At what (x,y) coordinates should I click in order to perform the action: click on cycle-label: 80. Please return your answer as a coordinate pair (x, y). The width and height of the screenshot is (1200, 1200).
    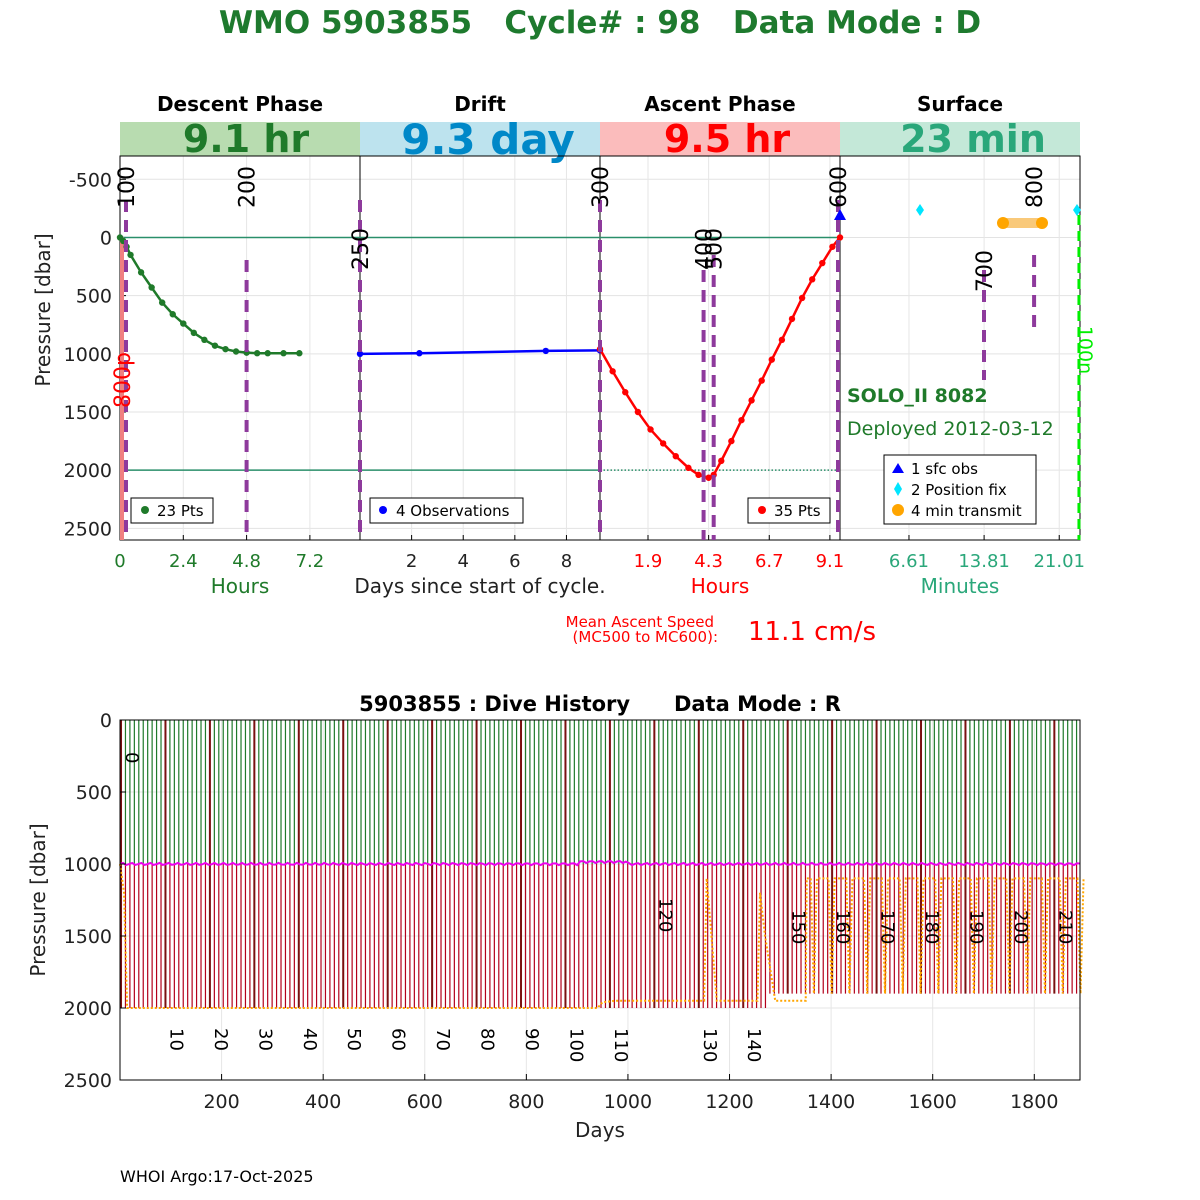
    Looking at the image, I should click on (487, 1039).